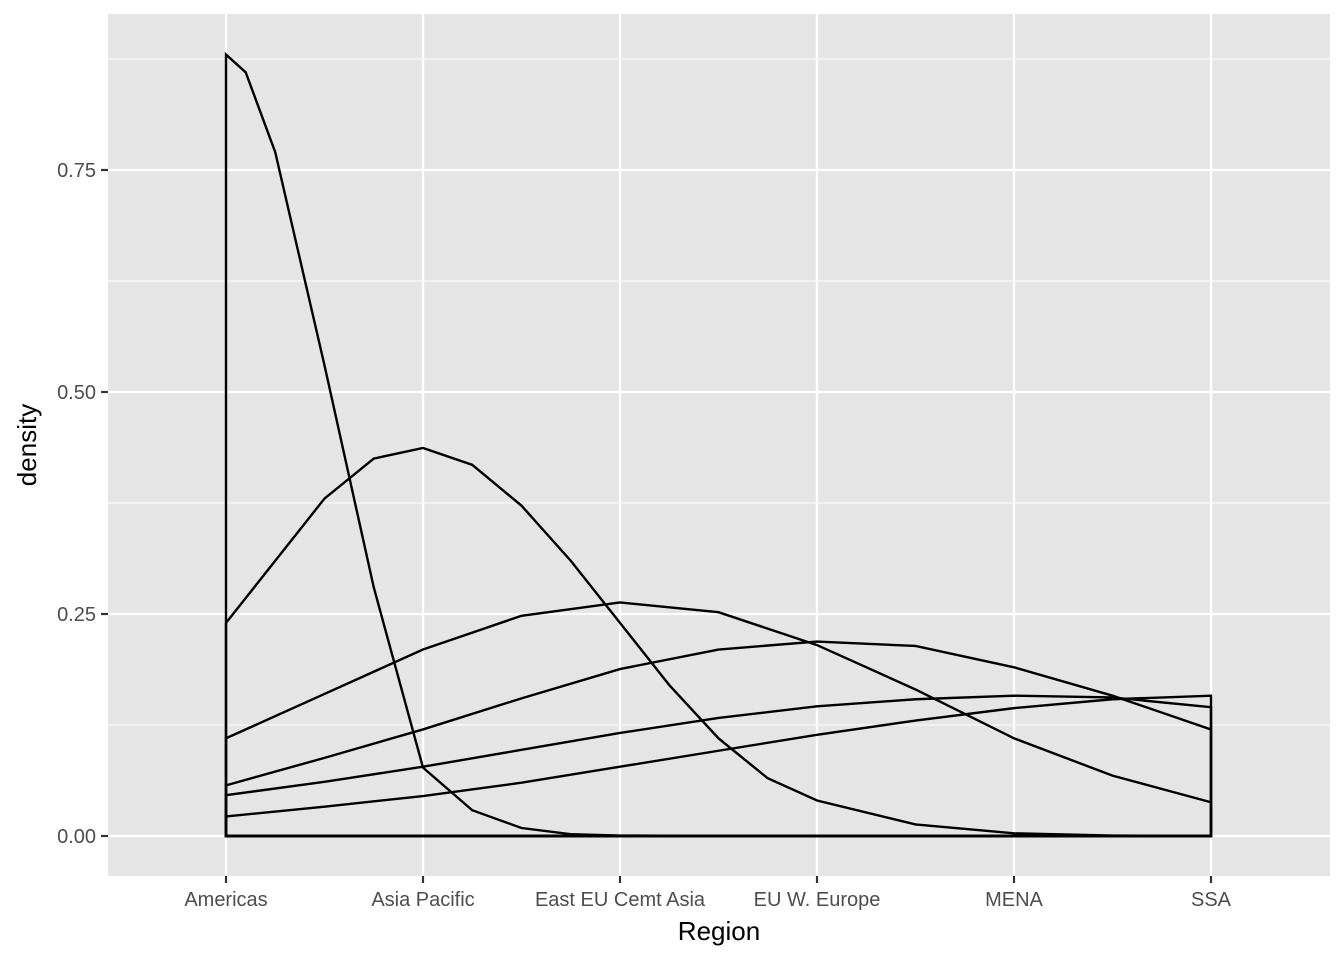 This screenshot has width=1344, height=960. Describe the element at coordinates (225, 900) in the screenshot. I see `x-tick-label: Americas` at that location.